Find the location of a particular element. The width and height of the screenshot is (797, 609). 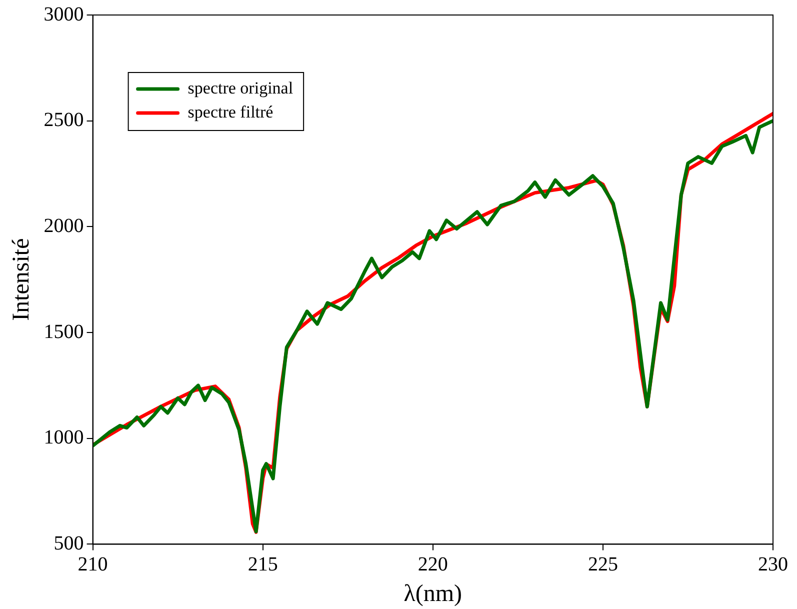

legend-label: spectre filtré is located at coordinates (231, 112).